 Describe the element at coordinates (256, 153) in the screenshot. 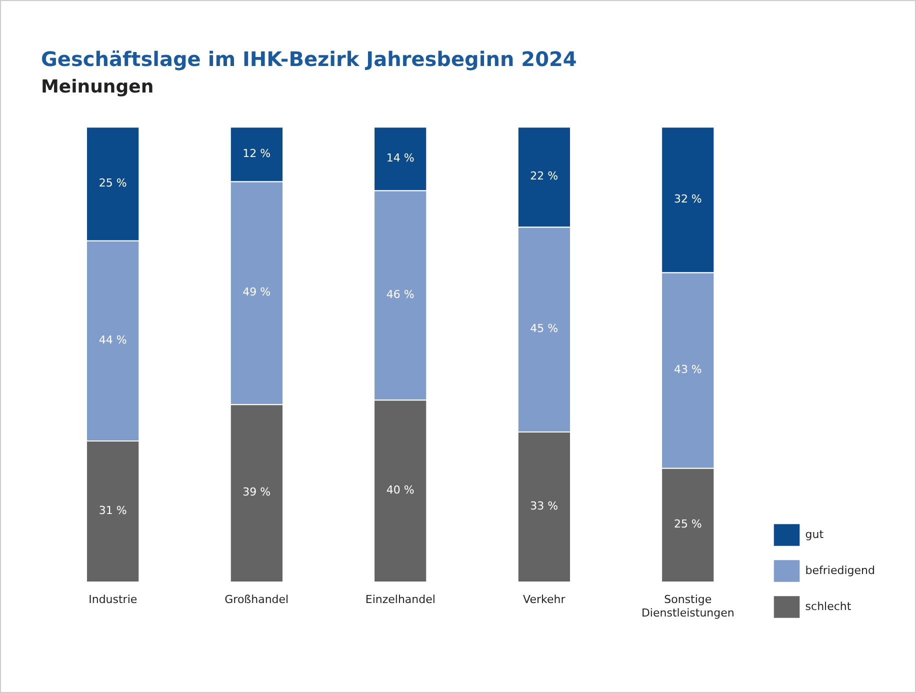

I see `data-label: 12 %` at that location.